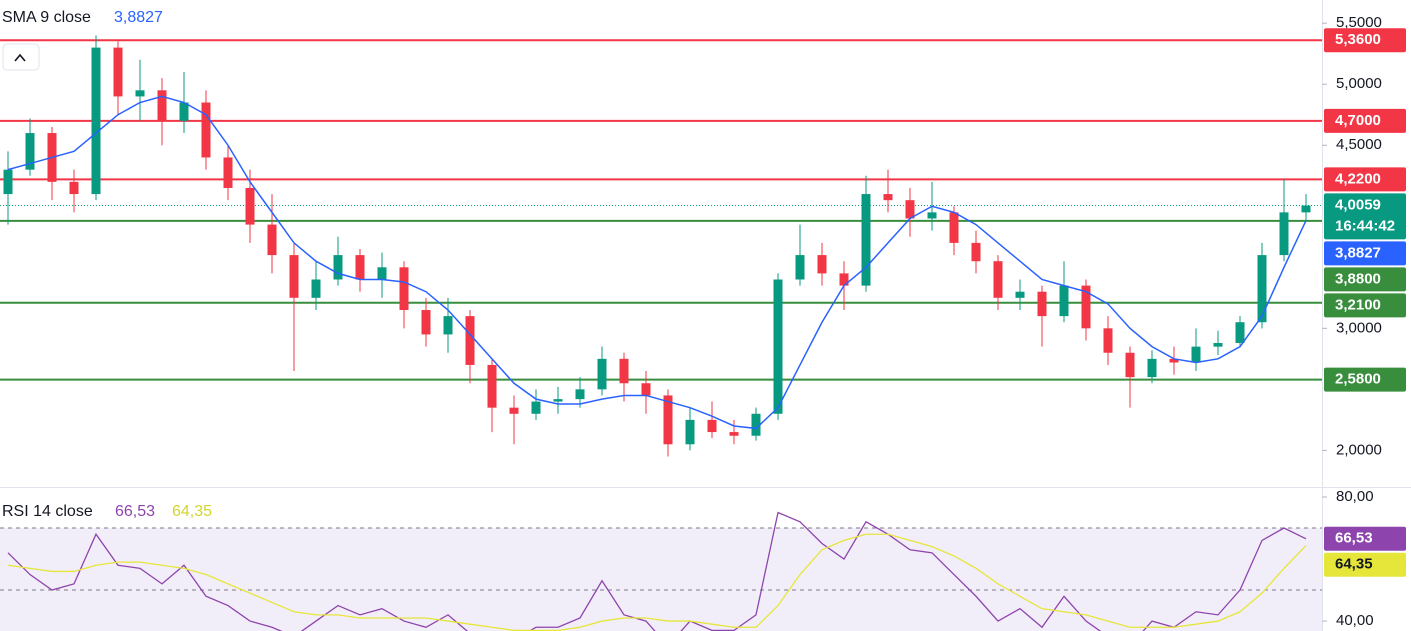 This screenshot has width=1411, height=631. What do you see at coordinates (192, 511) in the screenshot?
I see `rsi-ma-value: 64,35` at bounding box center [192, 511].